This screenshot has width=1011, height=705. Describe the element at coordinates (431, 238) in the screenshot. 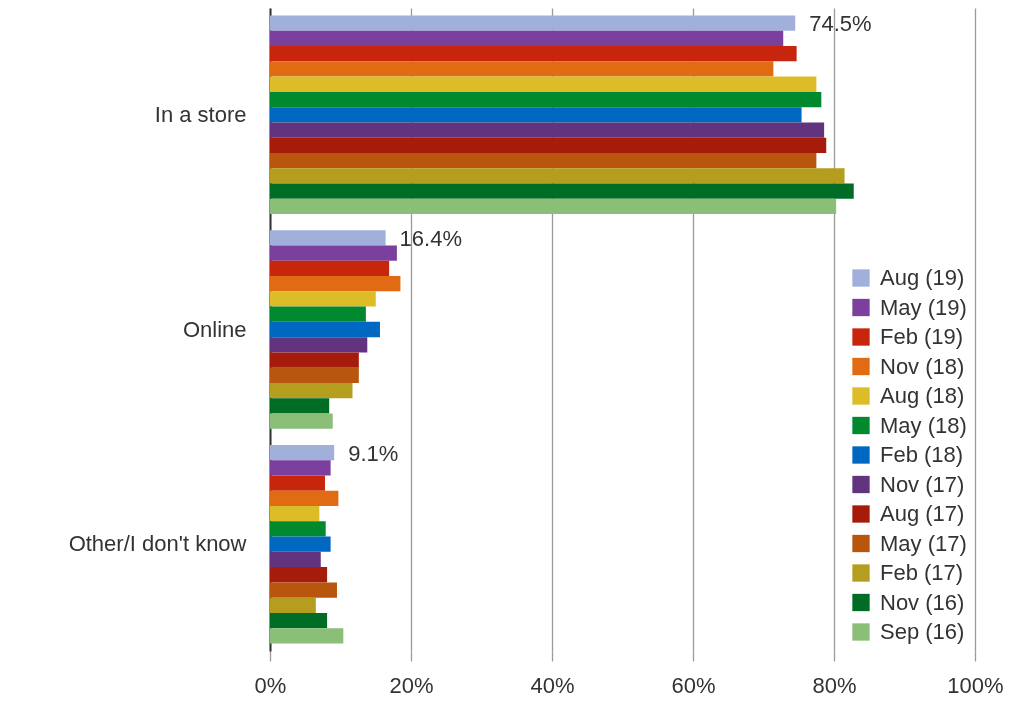

I see `data-label: 16.4%` at that location.